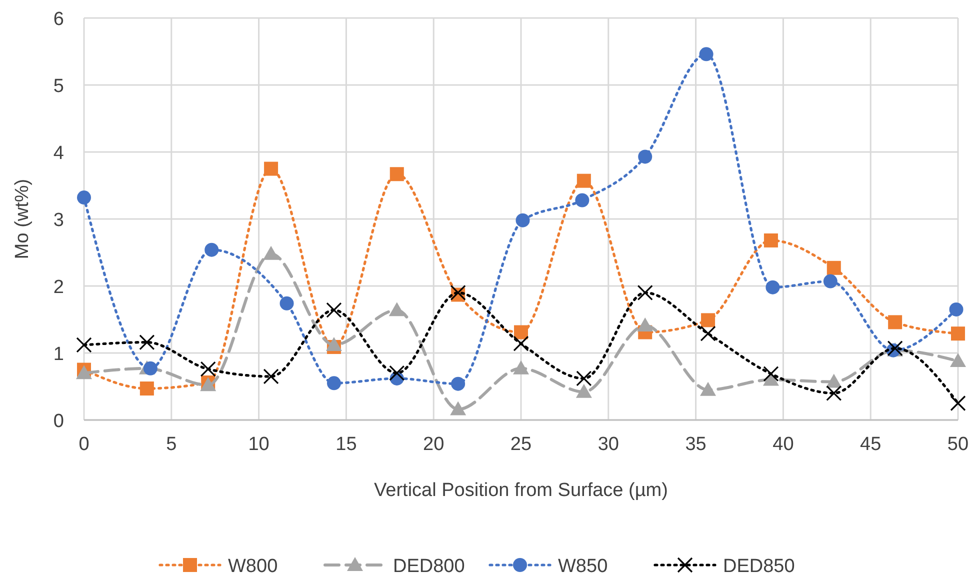  I want to click on x-tick-label: 30, so click(608, 444).